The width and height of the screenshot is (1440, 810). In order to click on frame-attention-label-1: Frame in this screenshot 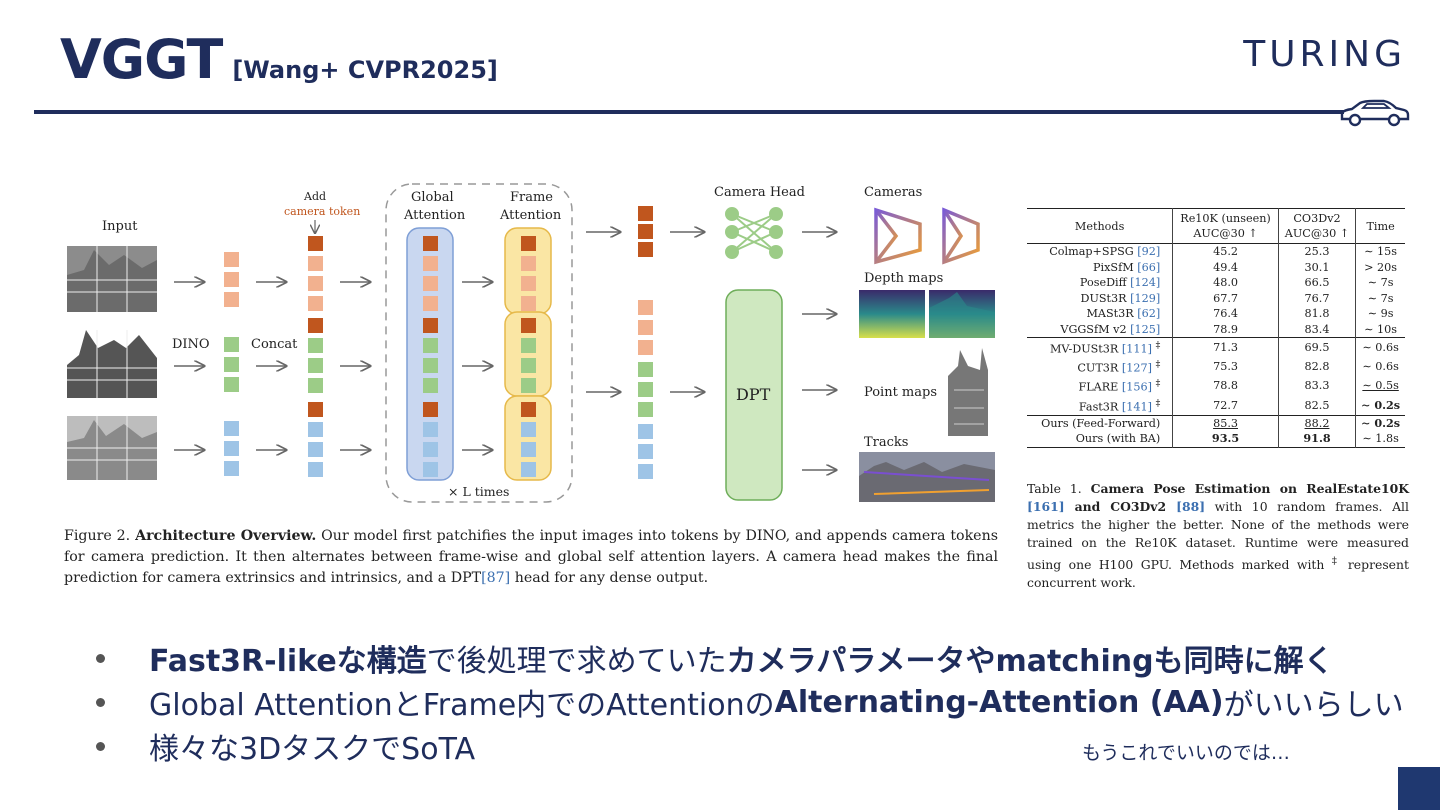, I will do `click(531, 197)`.